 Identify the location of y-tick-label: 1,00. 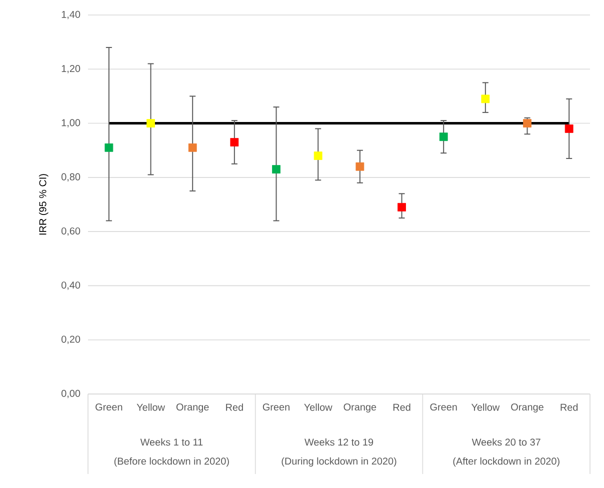
(71, 123).